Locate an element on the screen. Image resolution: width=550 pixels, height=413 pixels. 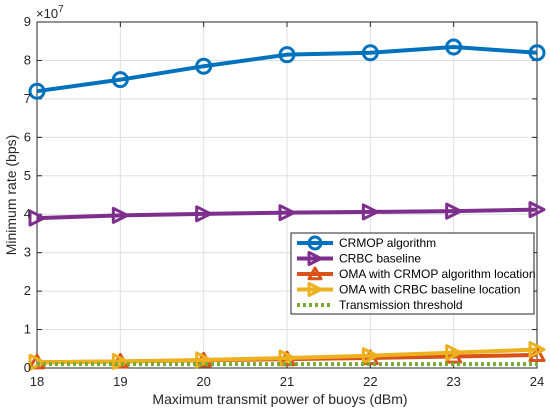
y-exponent-label: ×10⁷ is located at coordinates (50, 12).